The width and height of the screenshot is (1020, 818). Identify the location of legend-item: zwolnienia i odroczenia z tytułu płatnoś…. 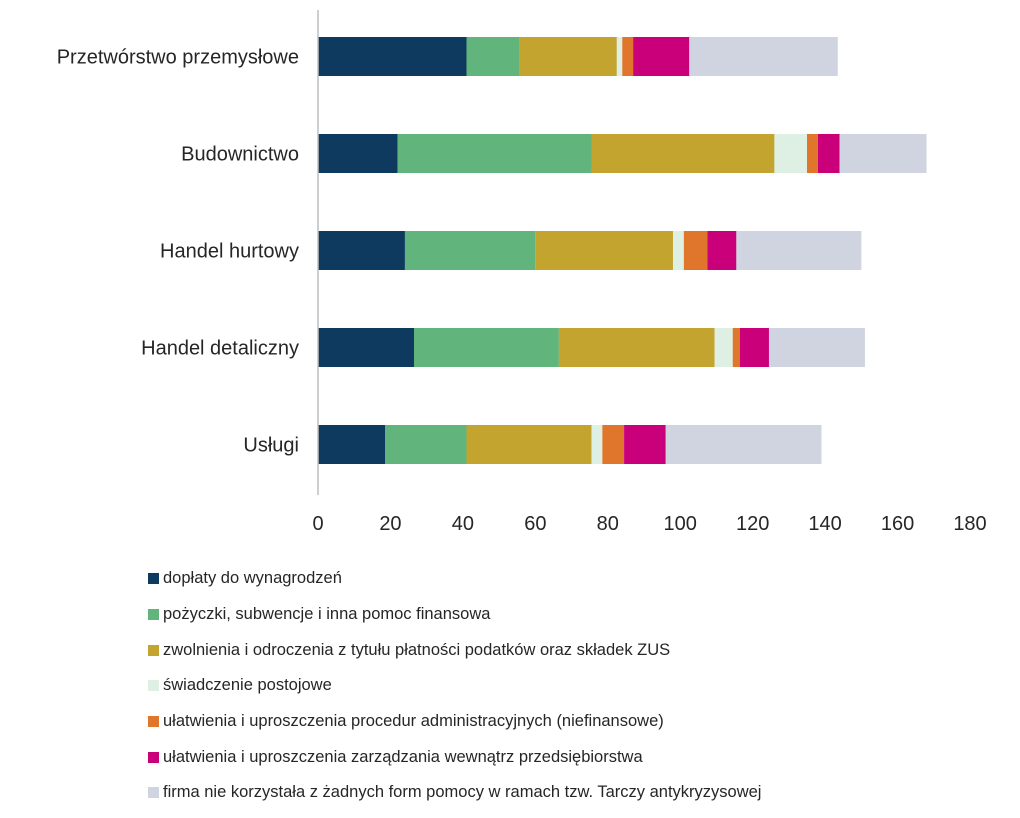
(578, 650).